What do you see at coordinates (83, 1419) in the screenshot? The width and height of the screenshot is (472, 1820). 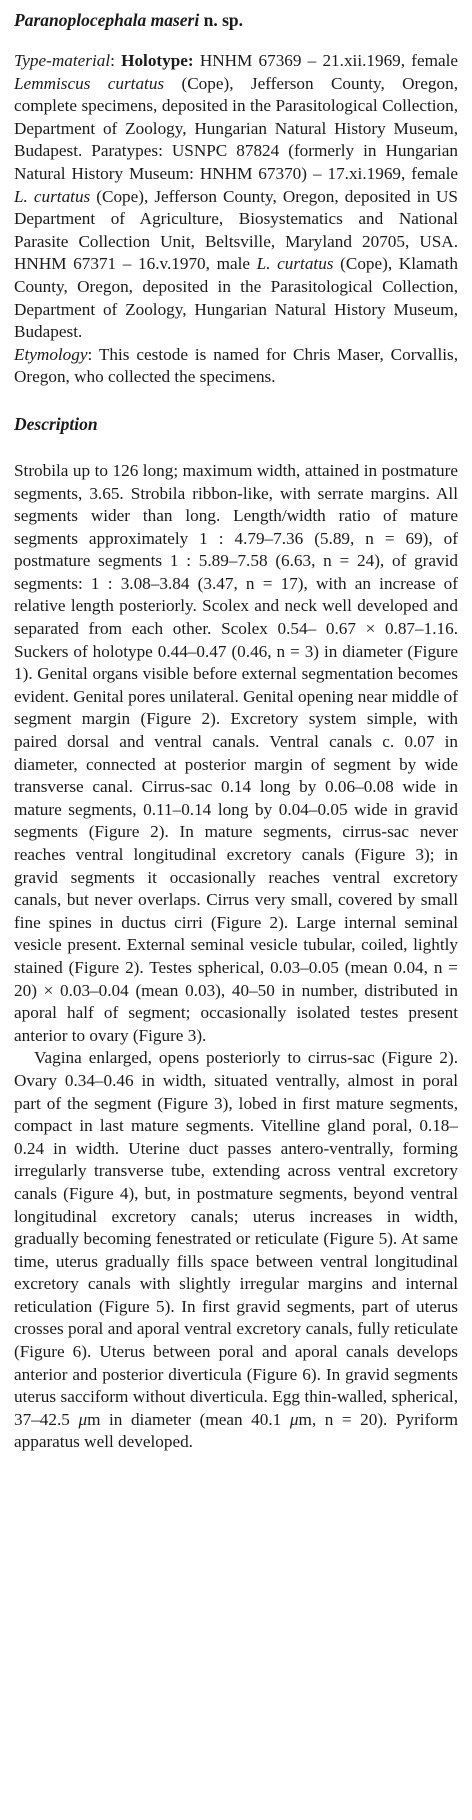 I see `micro-symbol-1: μ` at bounding box center [83, 1419].